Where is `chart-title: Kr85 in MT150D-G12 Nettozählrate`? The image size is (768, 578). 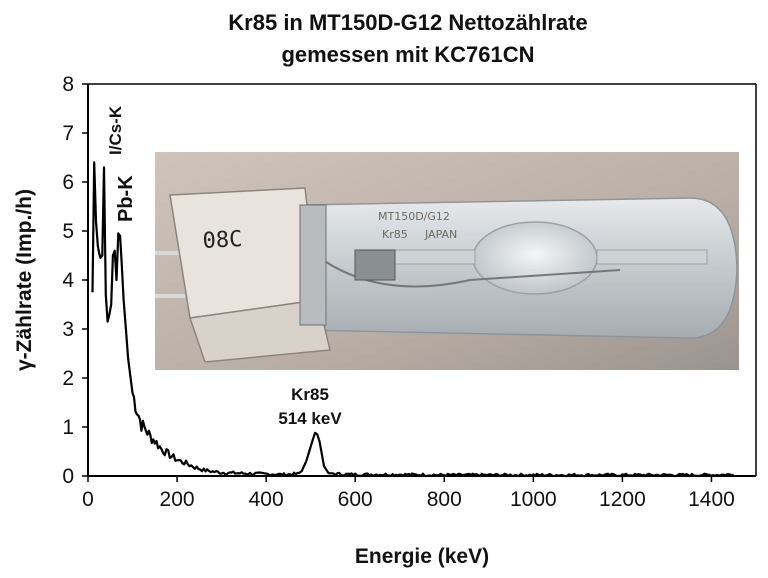
chart-title: Kr85 in MT150D-G12 Nettozählrate is located at coordinates (407, 22).